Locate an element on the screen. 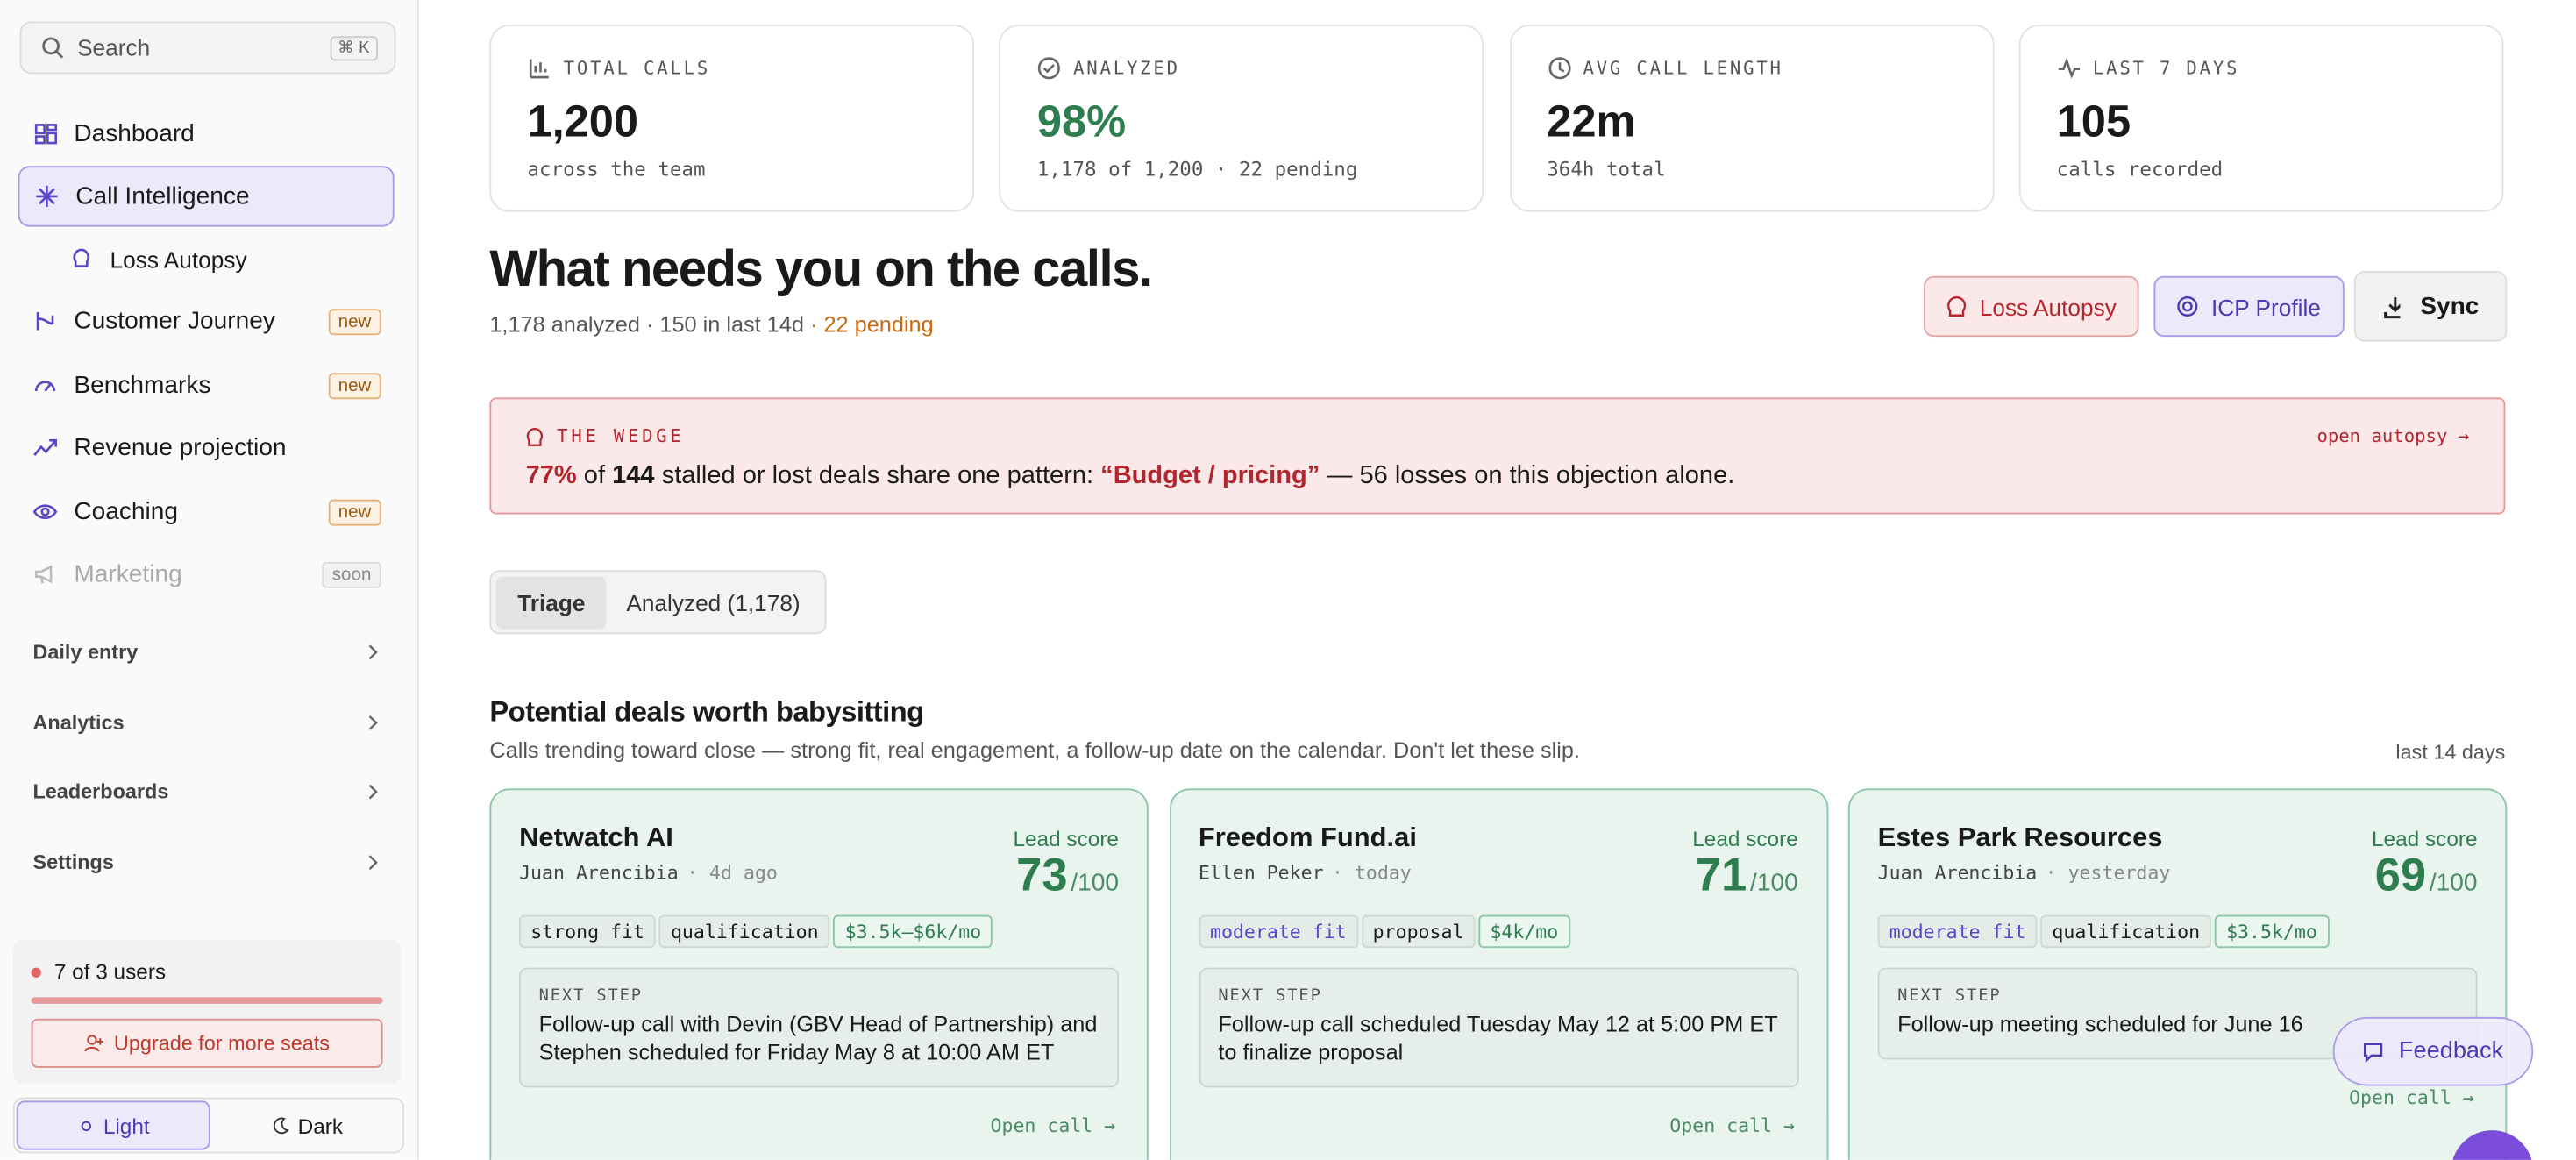  nav-item: Call Intelligence is located at coordinates (206, 196).